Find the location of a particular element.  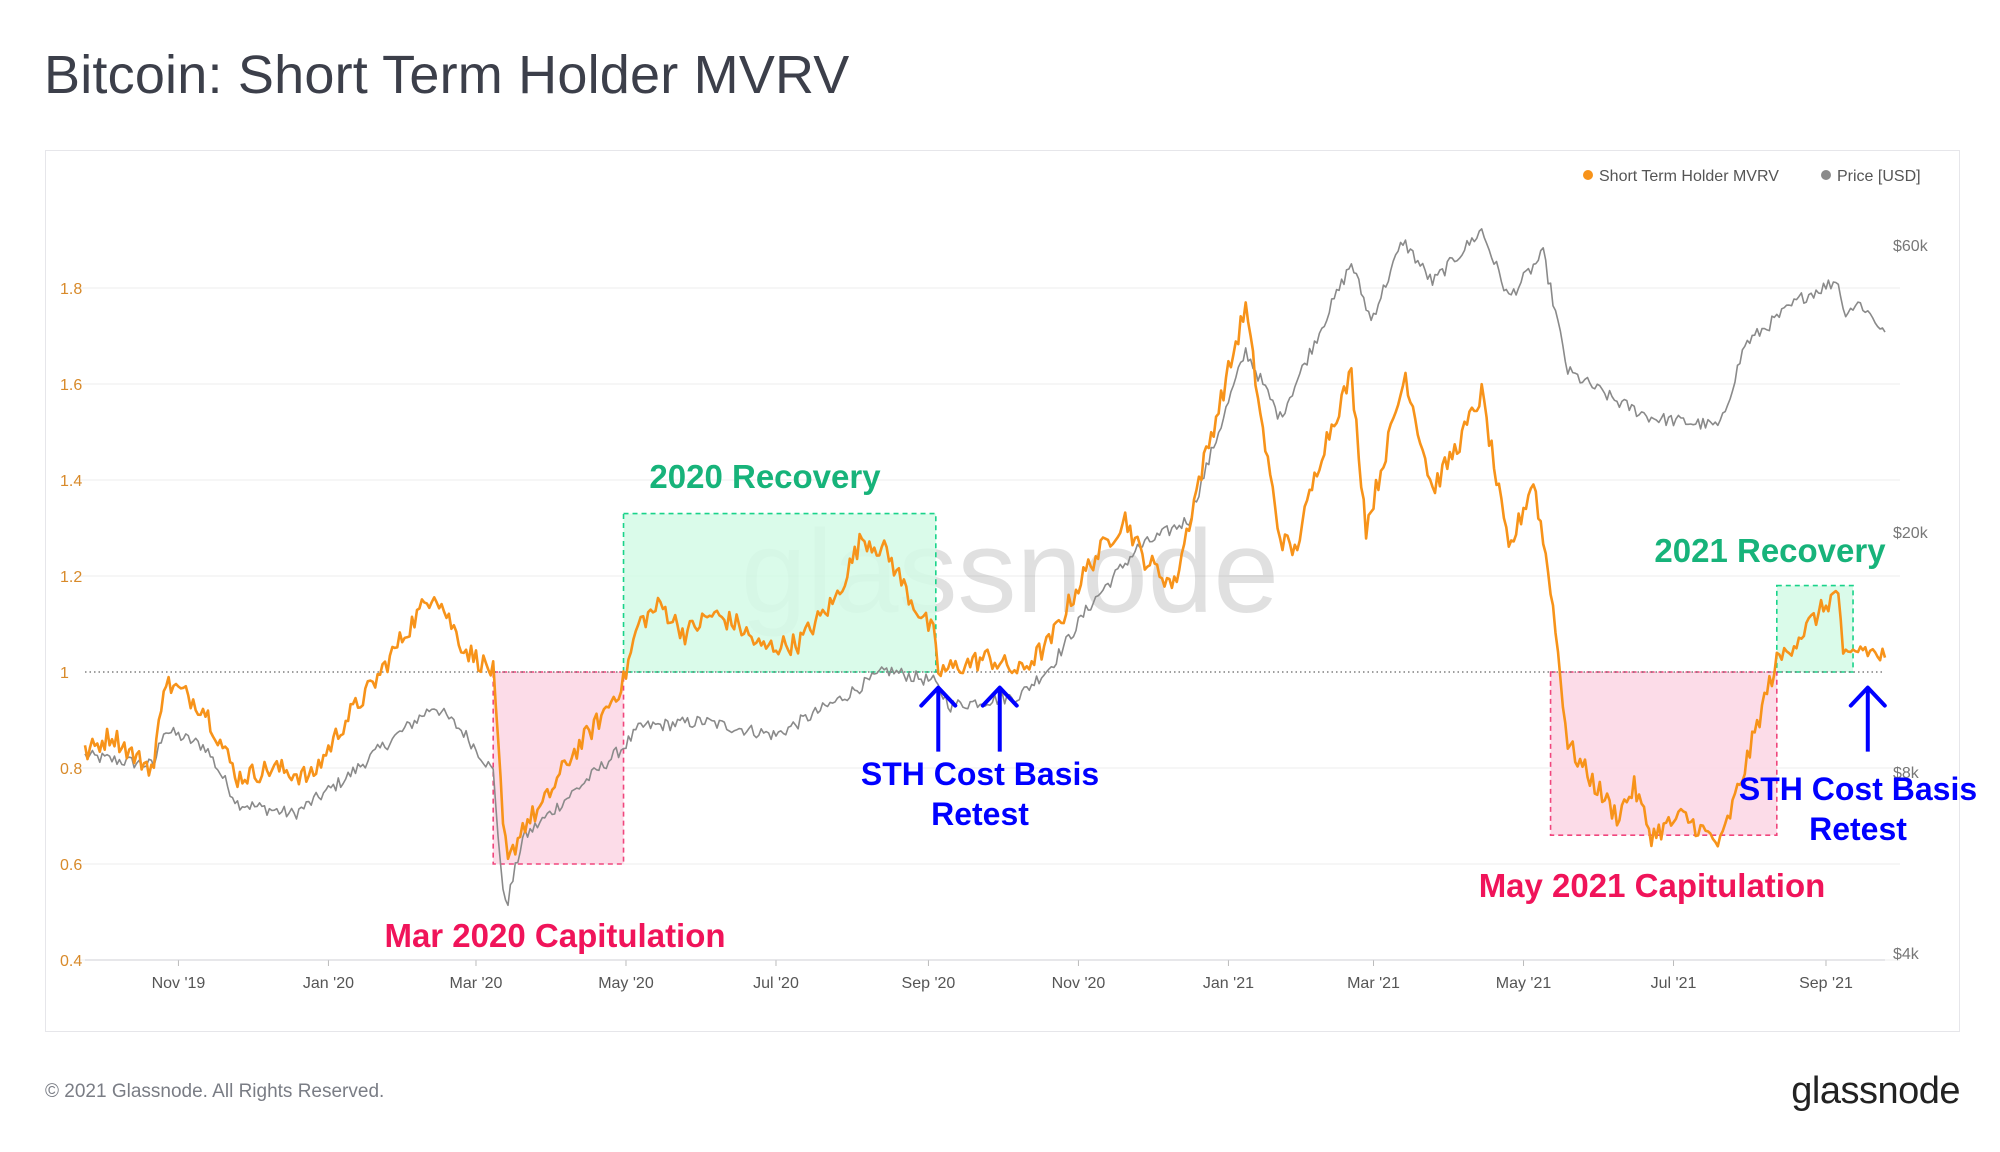

y-left-tick-label: 0.6 is located at coordinates (71, 865).